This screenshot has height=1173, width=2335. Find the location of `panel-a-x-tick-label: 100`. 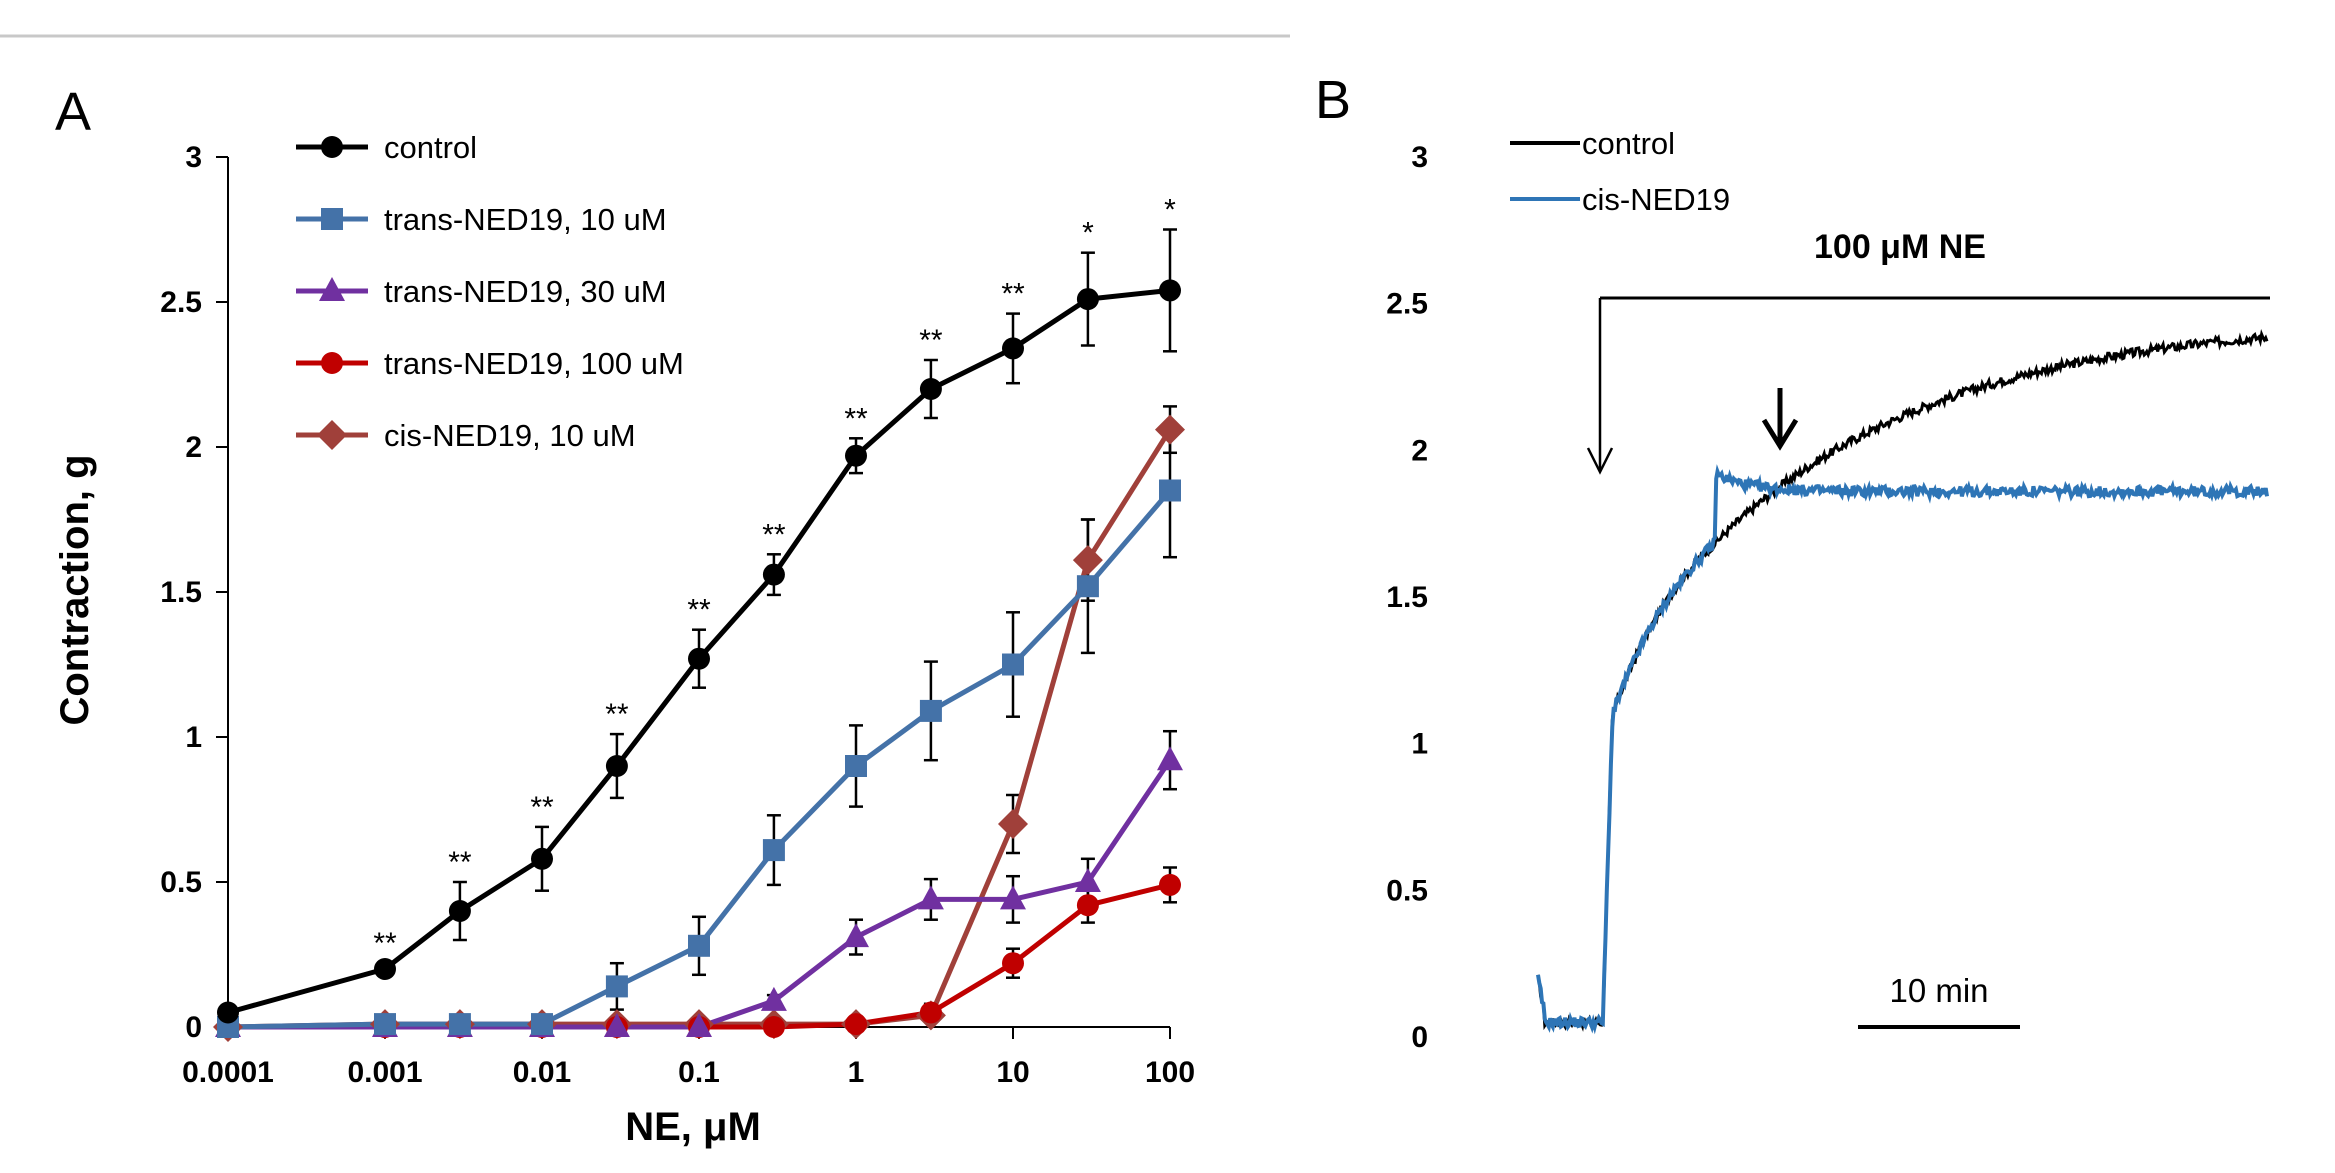

panel-a-x-tick-label: 100 is located at coordinates (1170, 1072).